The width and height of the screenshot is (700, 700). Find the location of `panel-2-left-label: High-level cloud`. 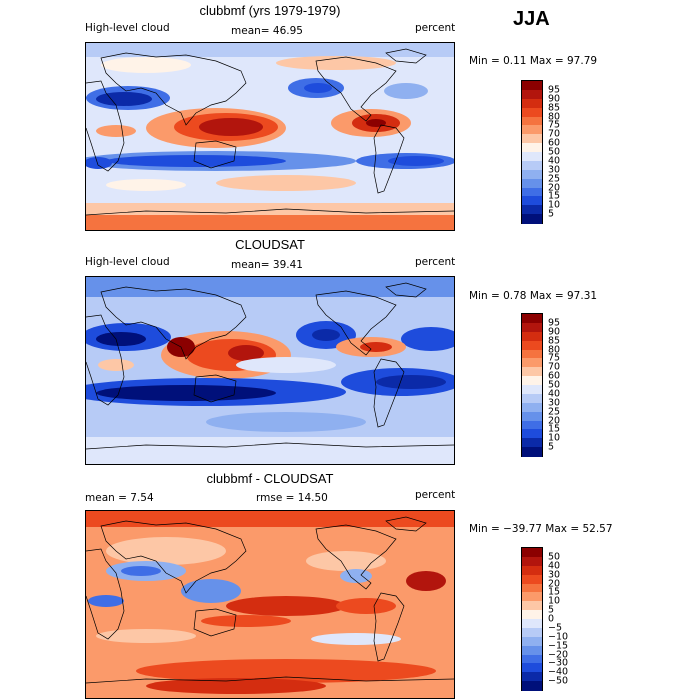

panel-2-left-label: High-level cloud is located at coordinates (127, 262).